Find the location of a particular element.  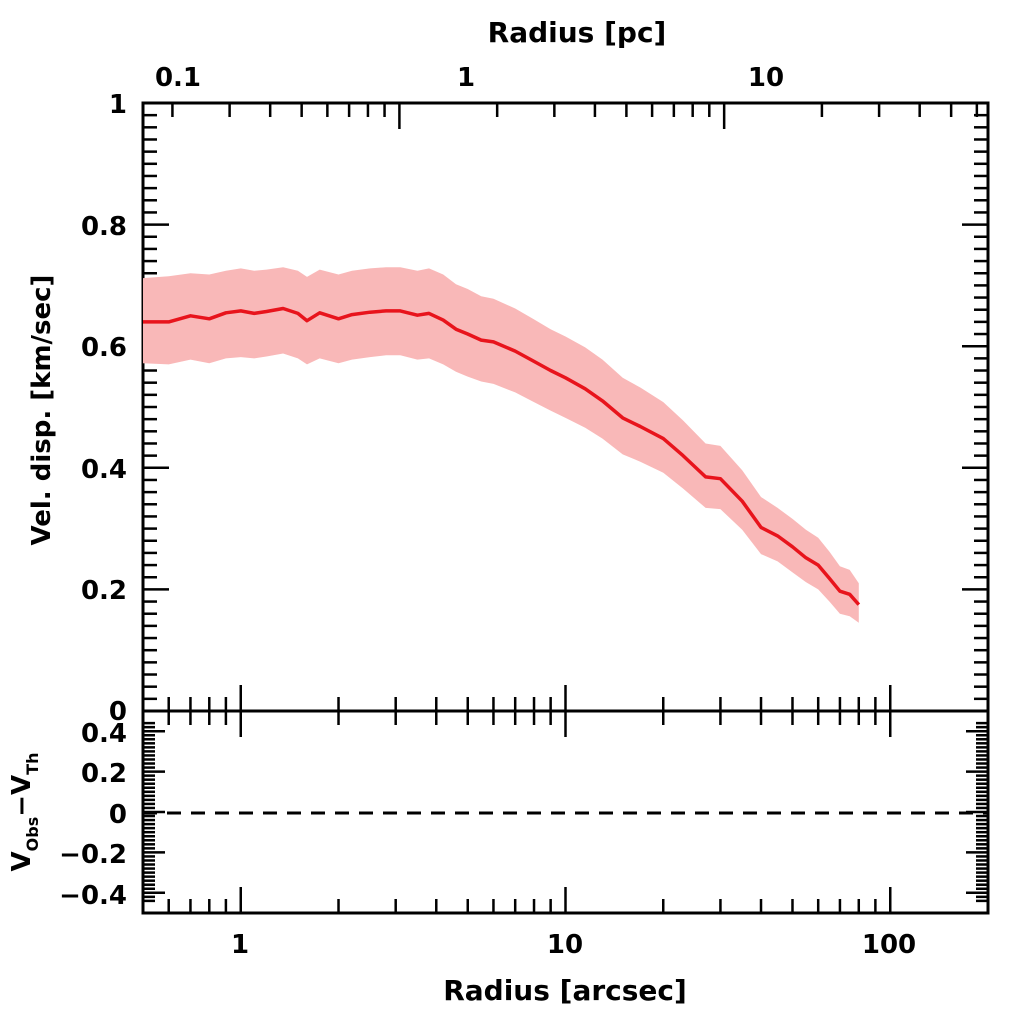

main-ytick-label: 0.2 is located at coordinates (104, 591).